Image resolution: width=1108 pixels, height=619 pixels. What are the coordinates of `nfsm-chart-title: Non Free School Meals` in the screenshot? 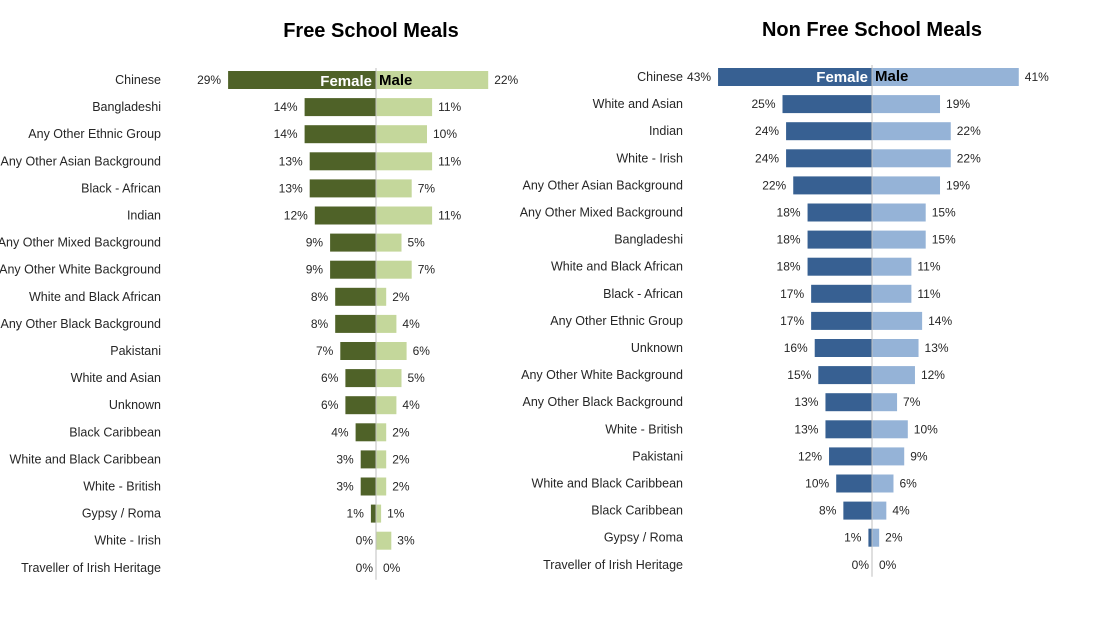 It's located at (872, 30).